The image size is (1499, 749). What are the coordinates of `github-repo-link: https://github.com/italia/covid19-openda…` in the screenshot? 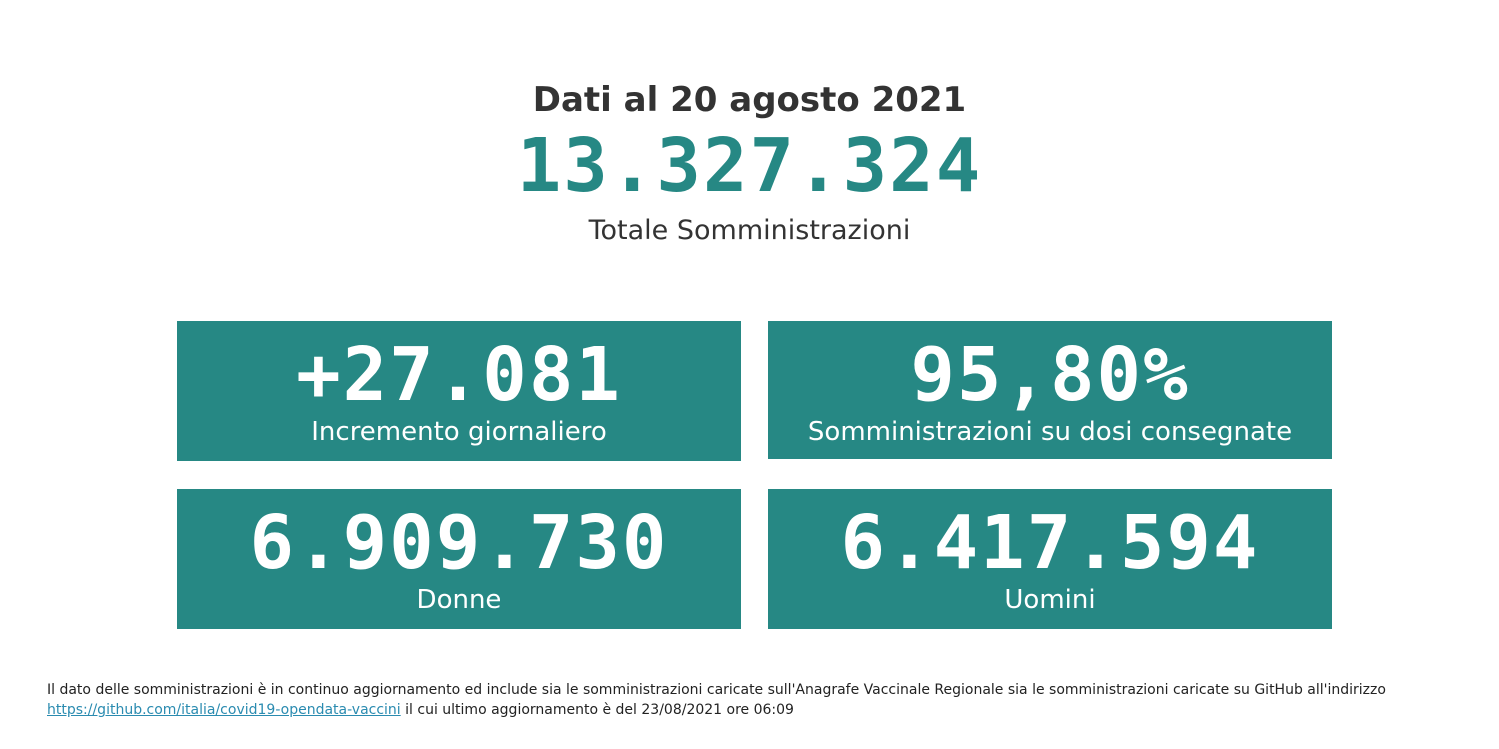 It's located at (224, 710).